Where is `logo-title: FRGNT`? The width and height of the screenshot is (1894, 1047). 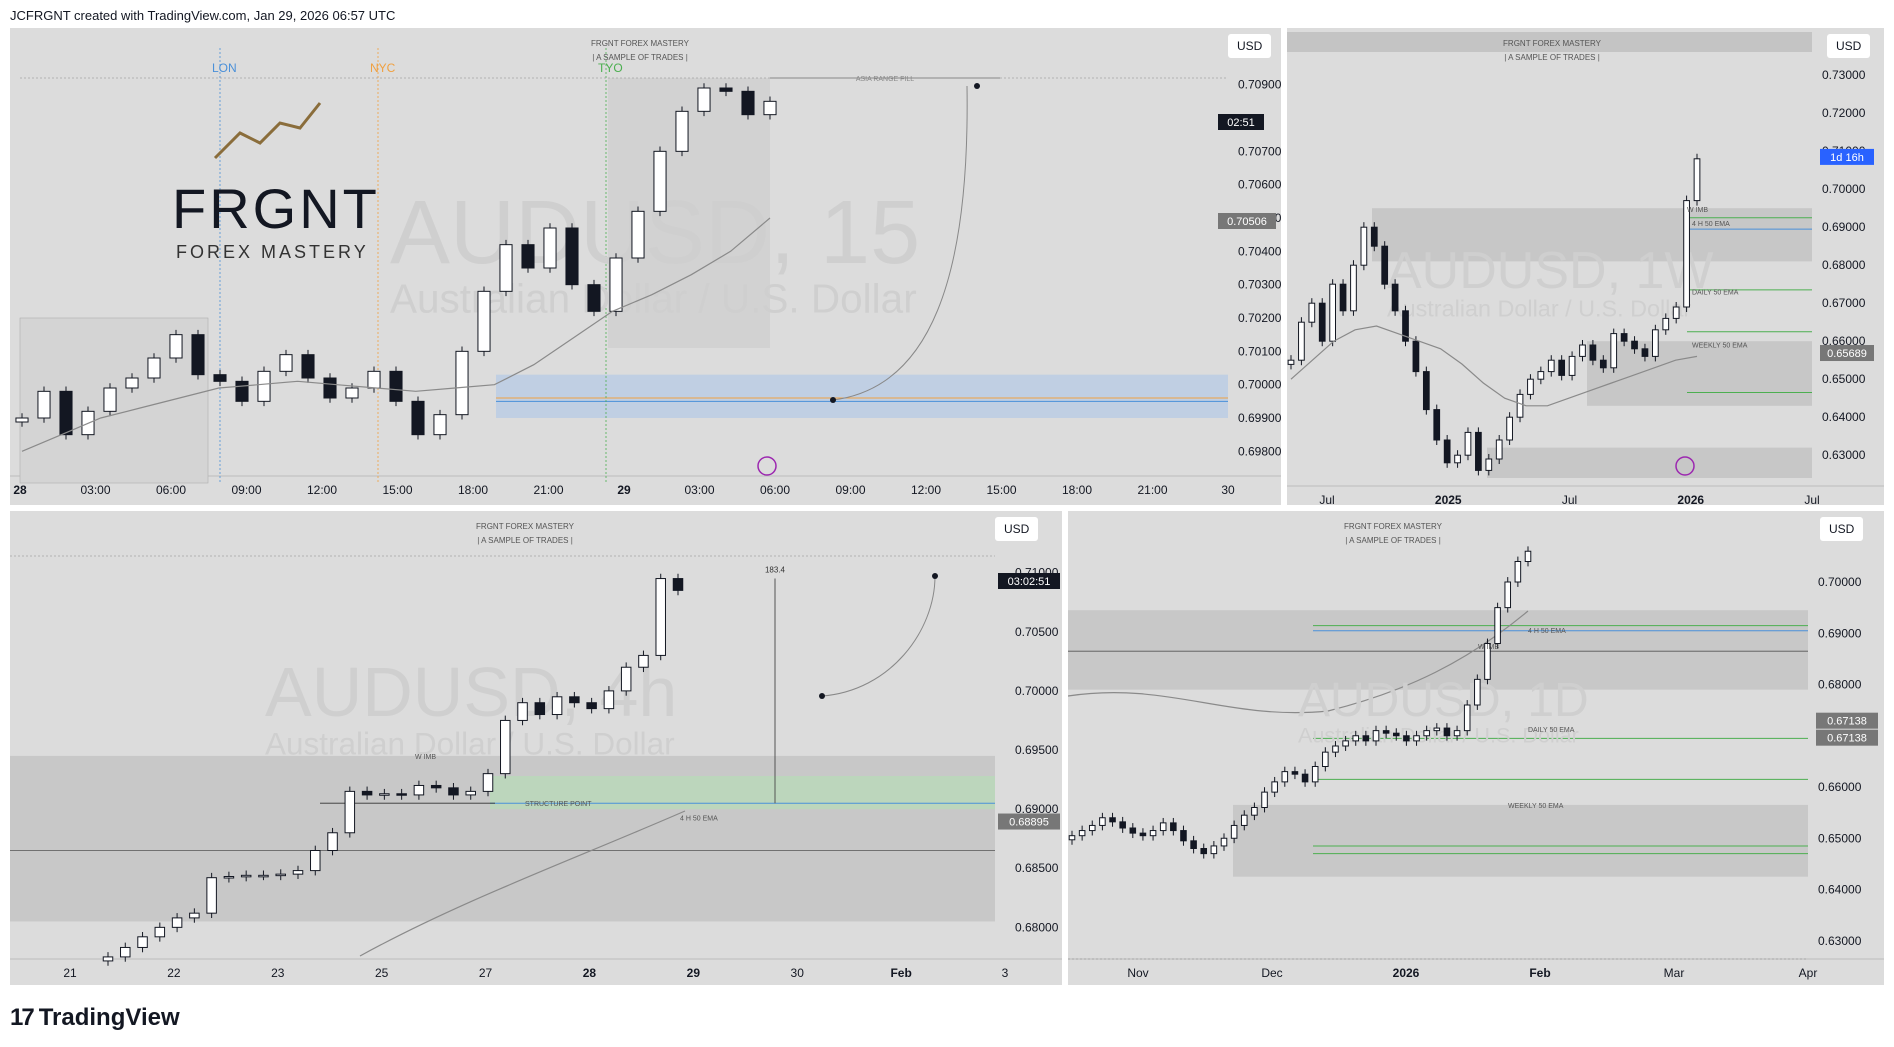 logo-title: FRGNT is located at coordinates (276, 208).